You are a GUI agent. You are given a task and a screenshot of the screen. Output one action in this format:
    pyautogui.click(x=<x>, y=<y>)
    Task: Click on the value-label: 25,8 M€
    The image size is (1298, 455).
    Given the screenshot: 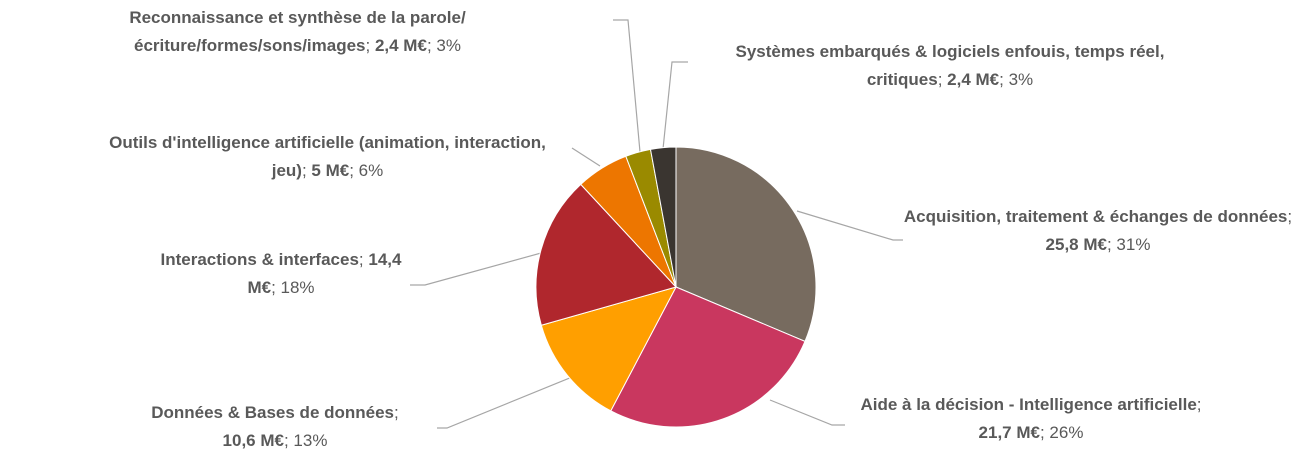 What is the action you would take?
    pyautogui.click(x=1076, y=244)
    